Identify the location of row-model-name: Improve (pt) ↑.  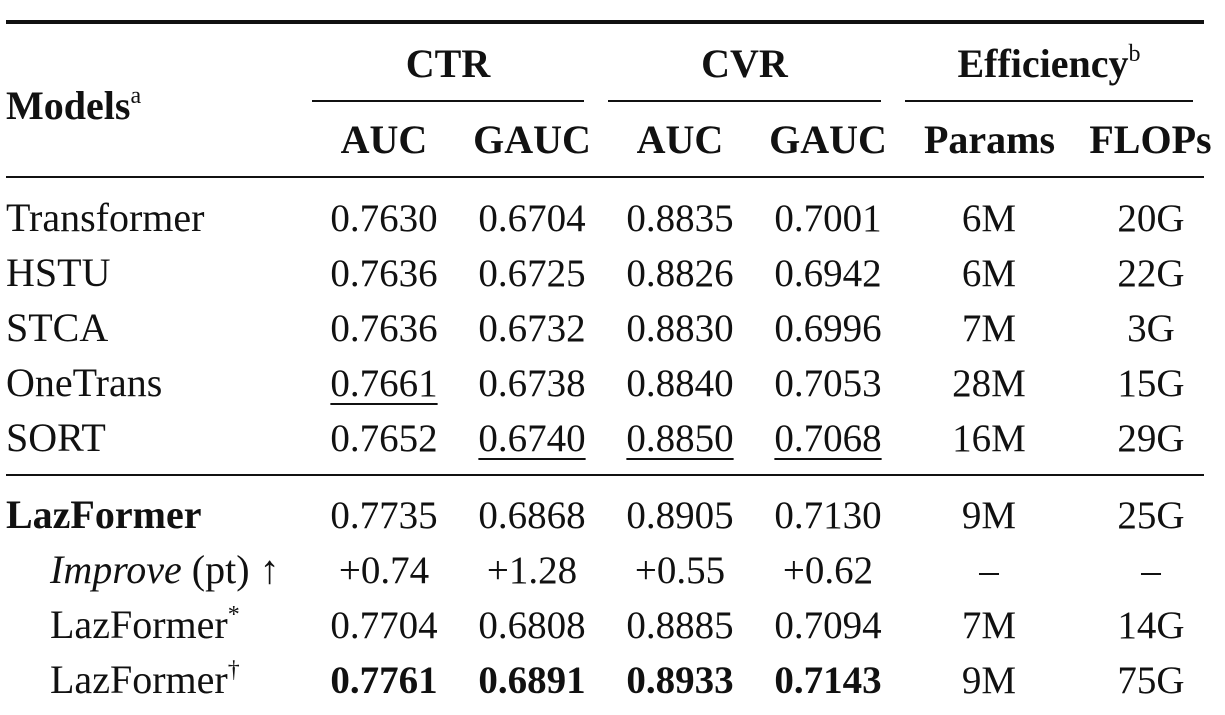
(165, 570).